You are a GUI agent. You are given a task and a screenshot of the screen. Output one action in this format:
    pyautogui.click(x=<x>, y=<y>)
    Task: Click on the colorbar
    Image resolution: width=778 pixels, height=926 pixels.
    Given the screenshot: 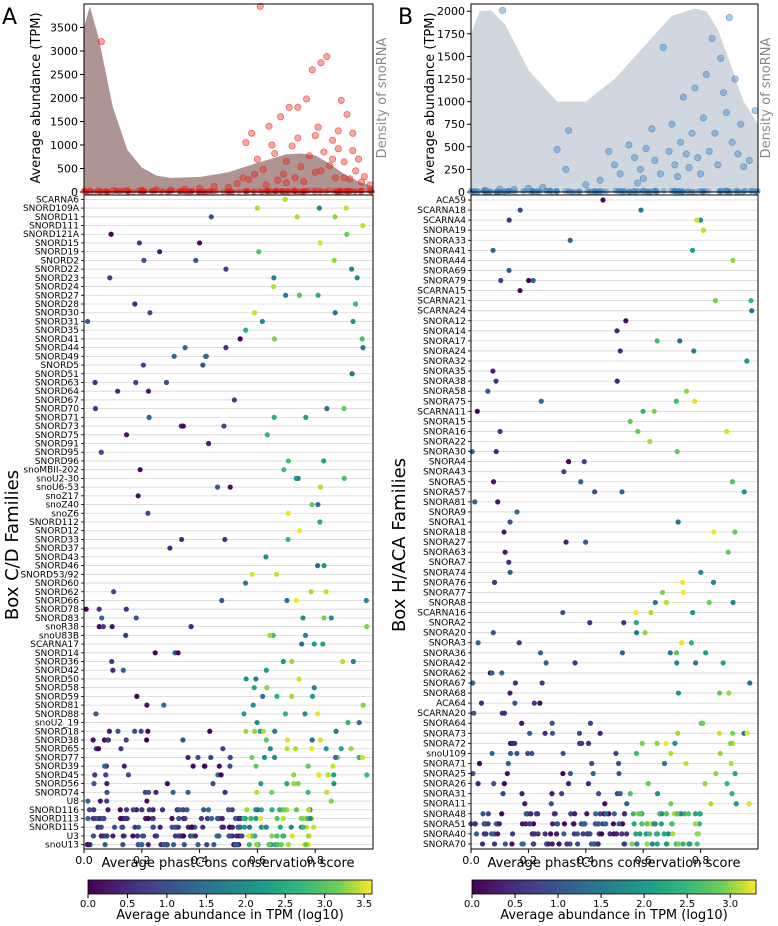 What is the action you would take?
    pyautogui.click(x=230, y=887)
    